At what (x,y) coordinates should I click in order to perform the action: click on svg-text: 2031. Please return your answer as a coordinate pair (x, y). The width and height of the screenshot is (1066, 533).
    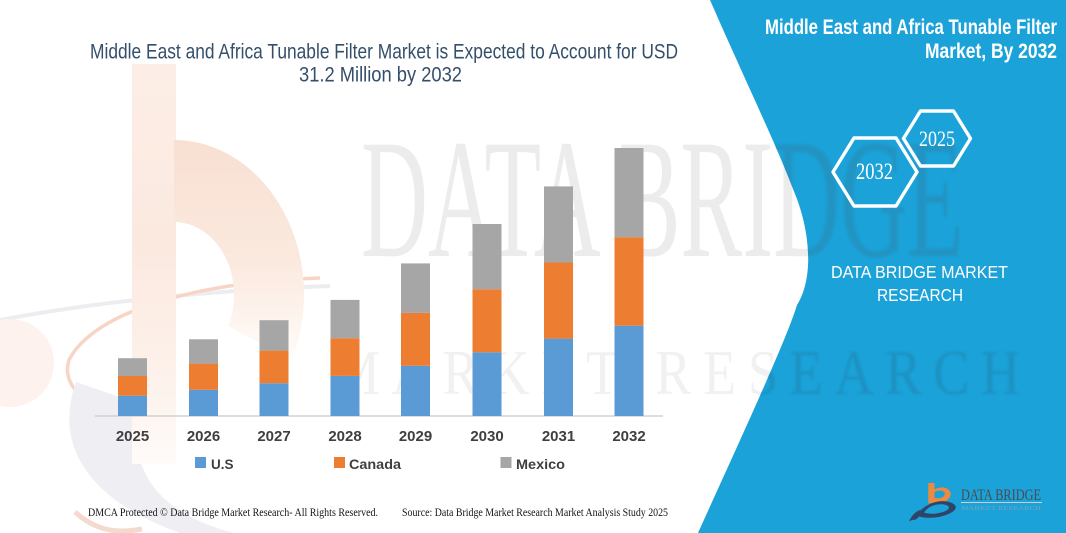
    Looking at the image, I should click on (558, 436).